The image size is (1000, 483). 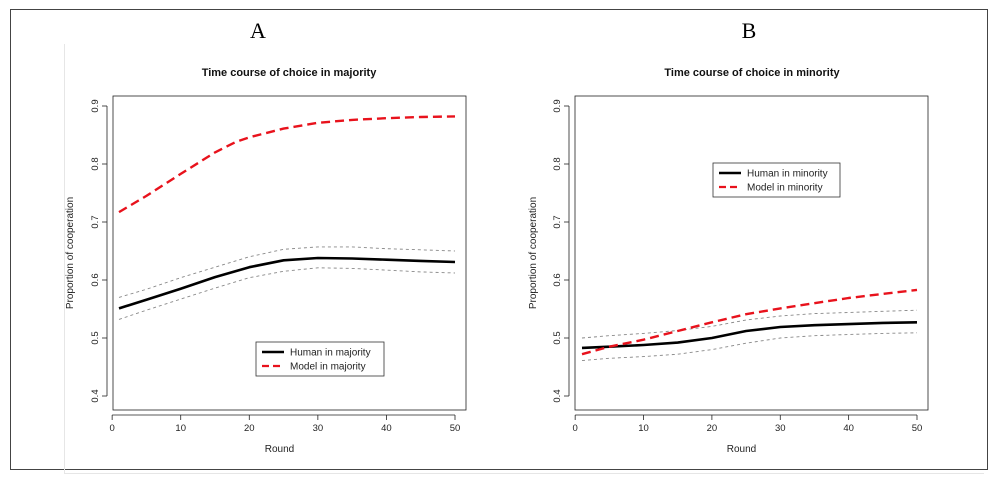 What do you see at coordinates (330, 353) in the screenshot?
I see `legend-label: Human in majority` at bounding box center [330, 353].